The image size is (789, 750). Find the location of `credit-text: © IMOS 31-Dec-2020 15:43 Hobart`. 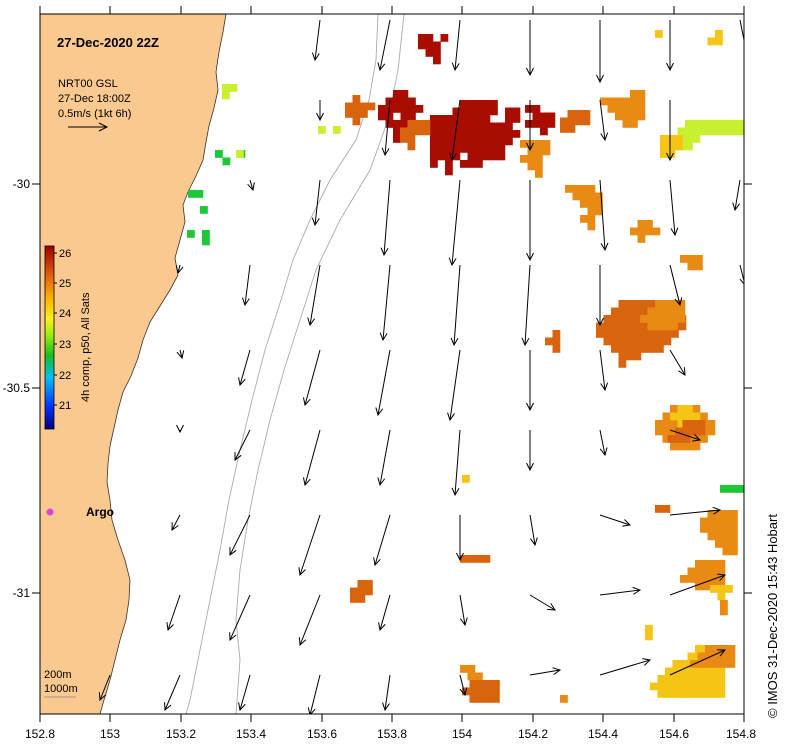

credit-text: © IMOS 31-Dec-2020 15:43 Hobart is located at coordinates (772, 616).